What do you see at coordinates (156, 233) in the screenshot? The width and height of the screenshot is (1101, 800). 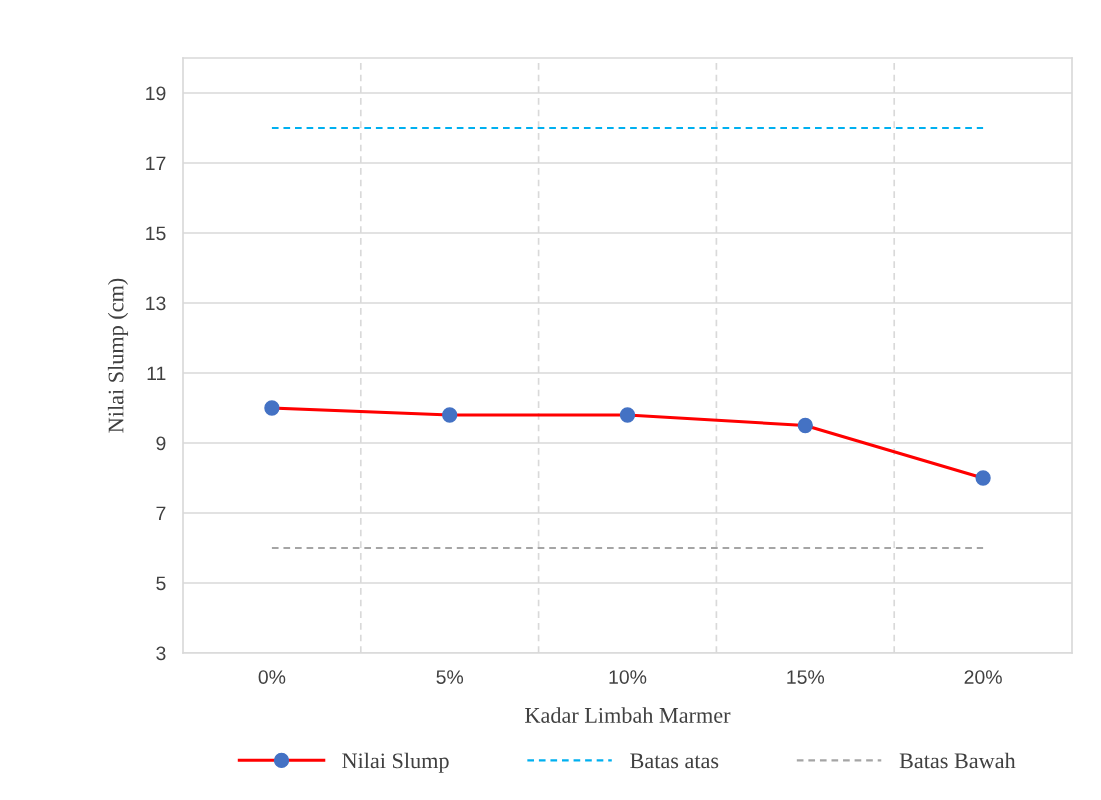 I see `y-tick-label: 15` at bounding box center [156, 233].